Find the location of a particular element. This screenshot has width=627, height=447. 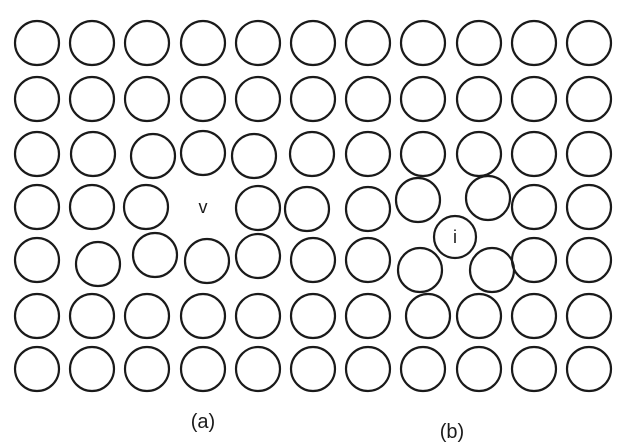

vacancy-label: v is located at coordinates (203, 207).